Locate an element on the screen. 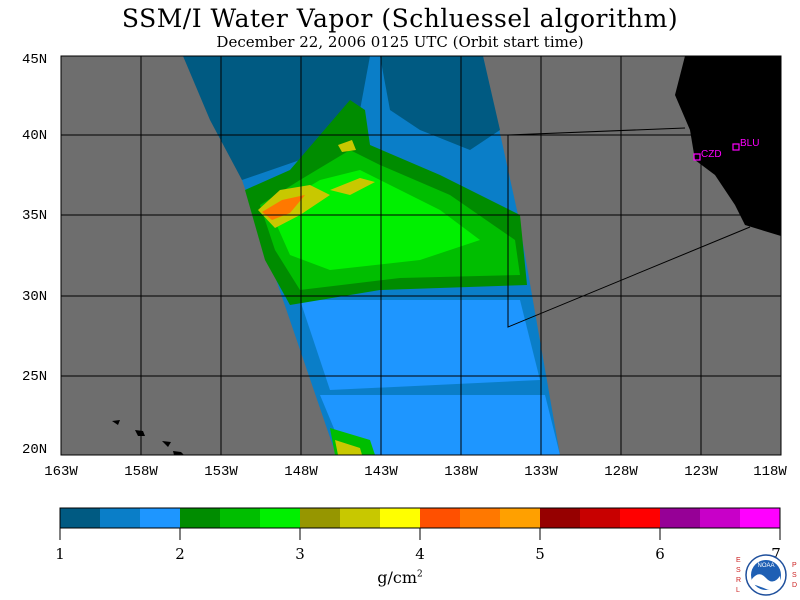 The height and width of the screenshot is (600, 800). lat-label: 35N is located at coordinates (35, 216).